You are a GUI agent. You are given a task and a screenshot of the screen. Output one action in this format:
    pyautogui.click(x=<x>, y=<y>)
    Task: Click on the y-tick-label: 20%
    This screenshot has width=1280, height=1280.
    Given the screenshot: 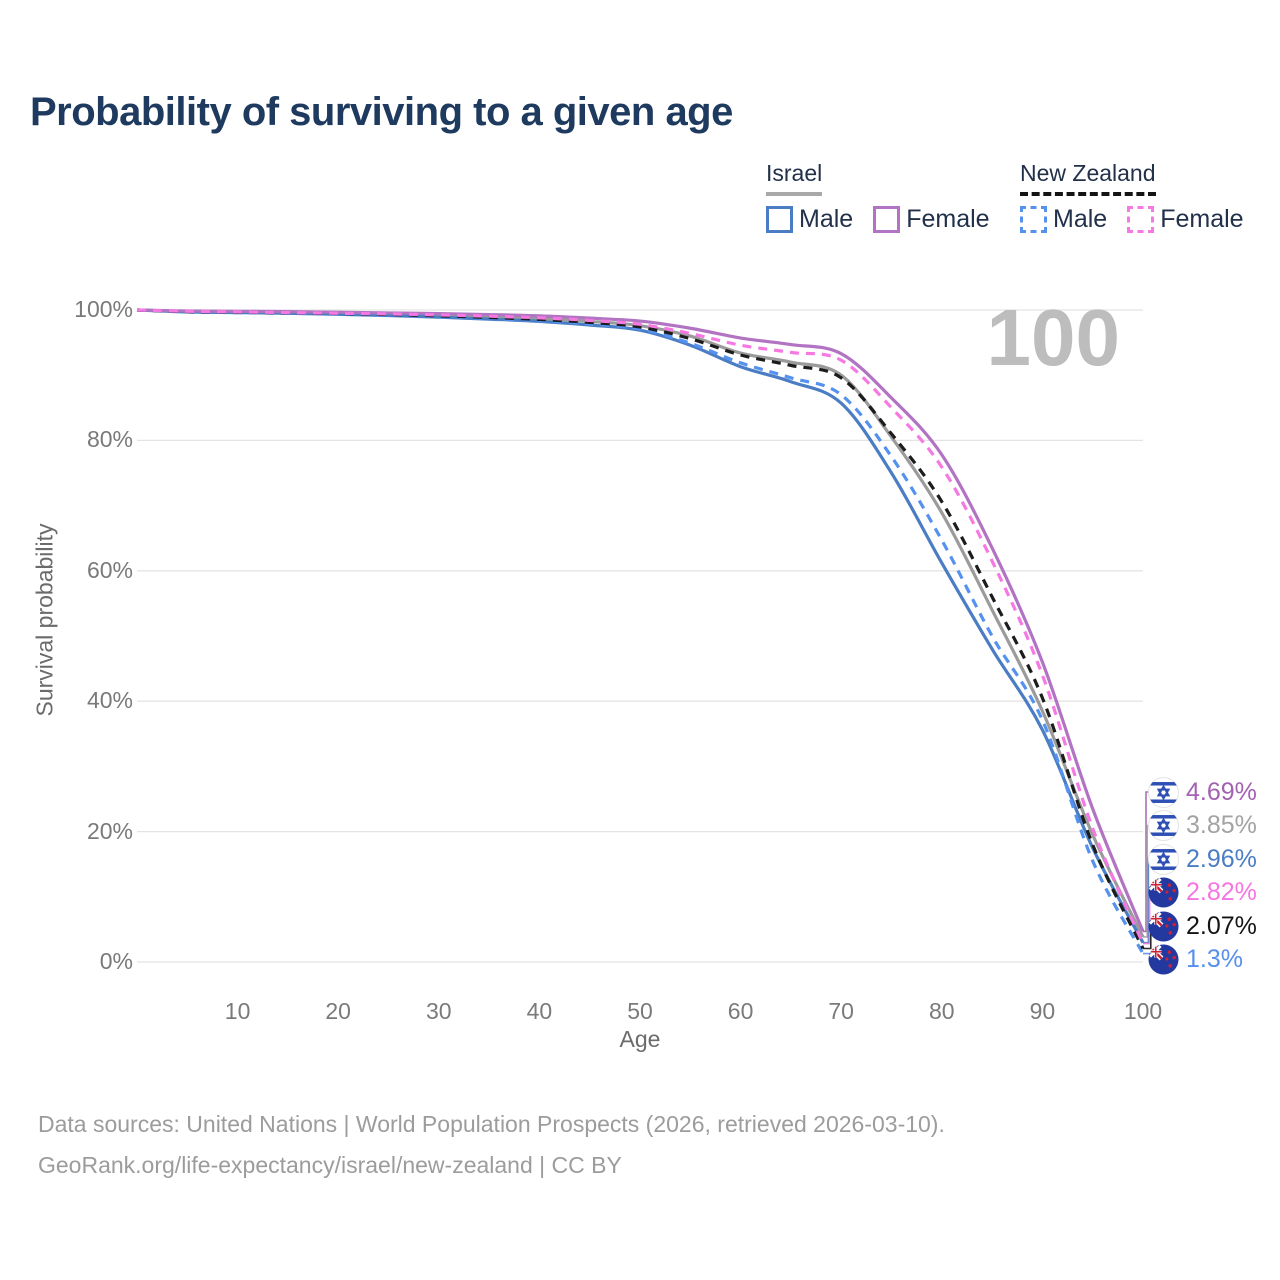 What is the action you would take?
    pyautogui.click(x=109, y=830)
    